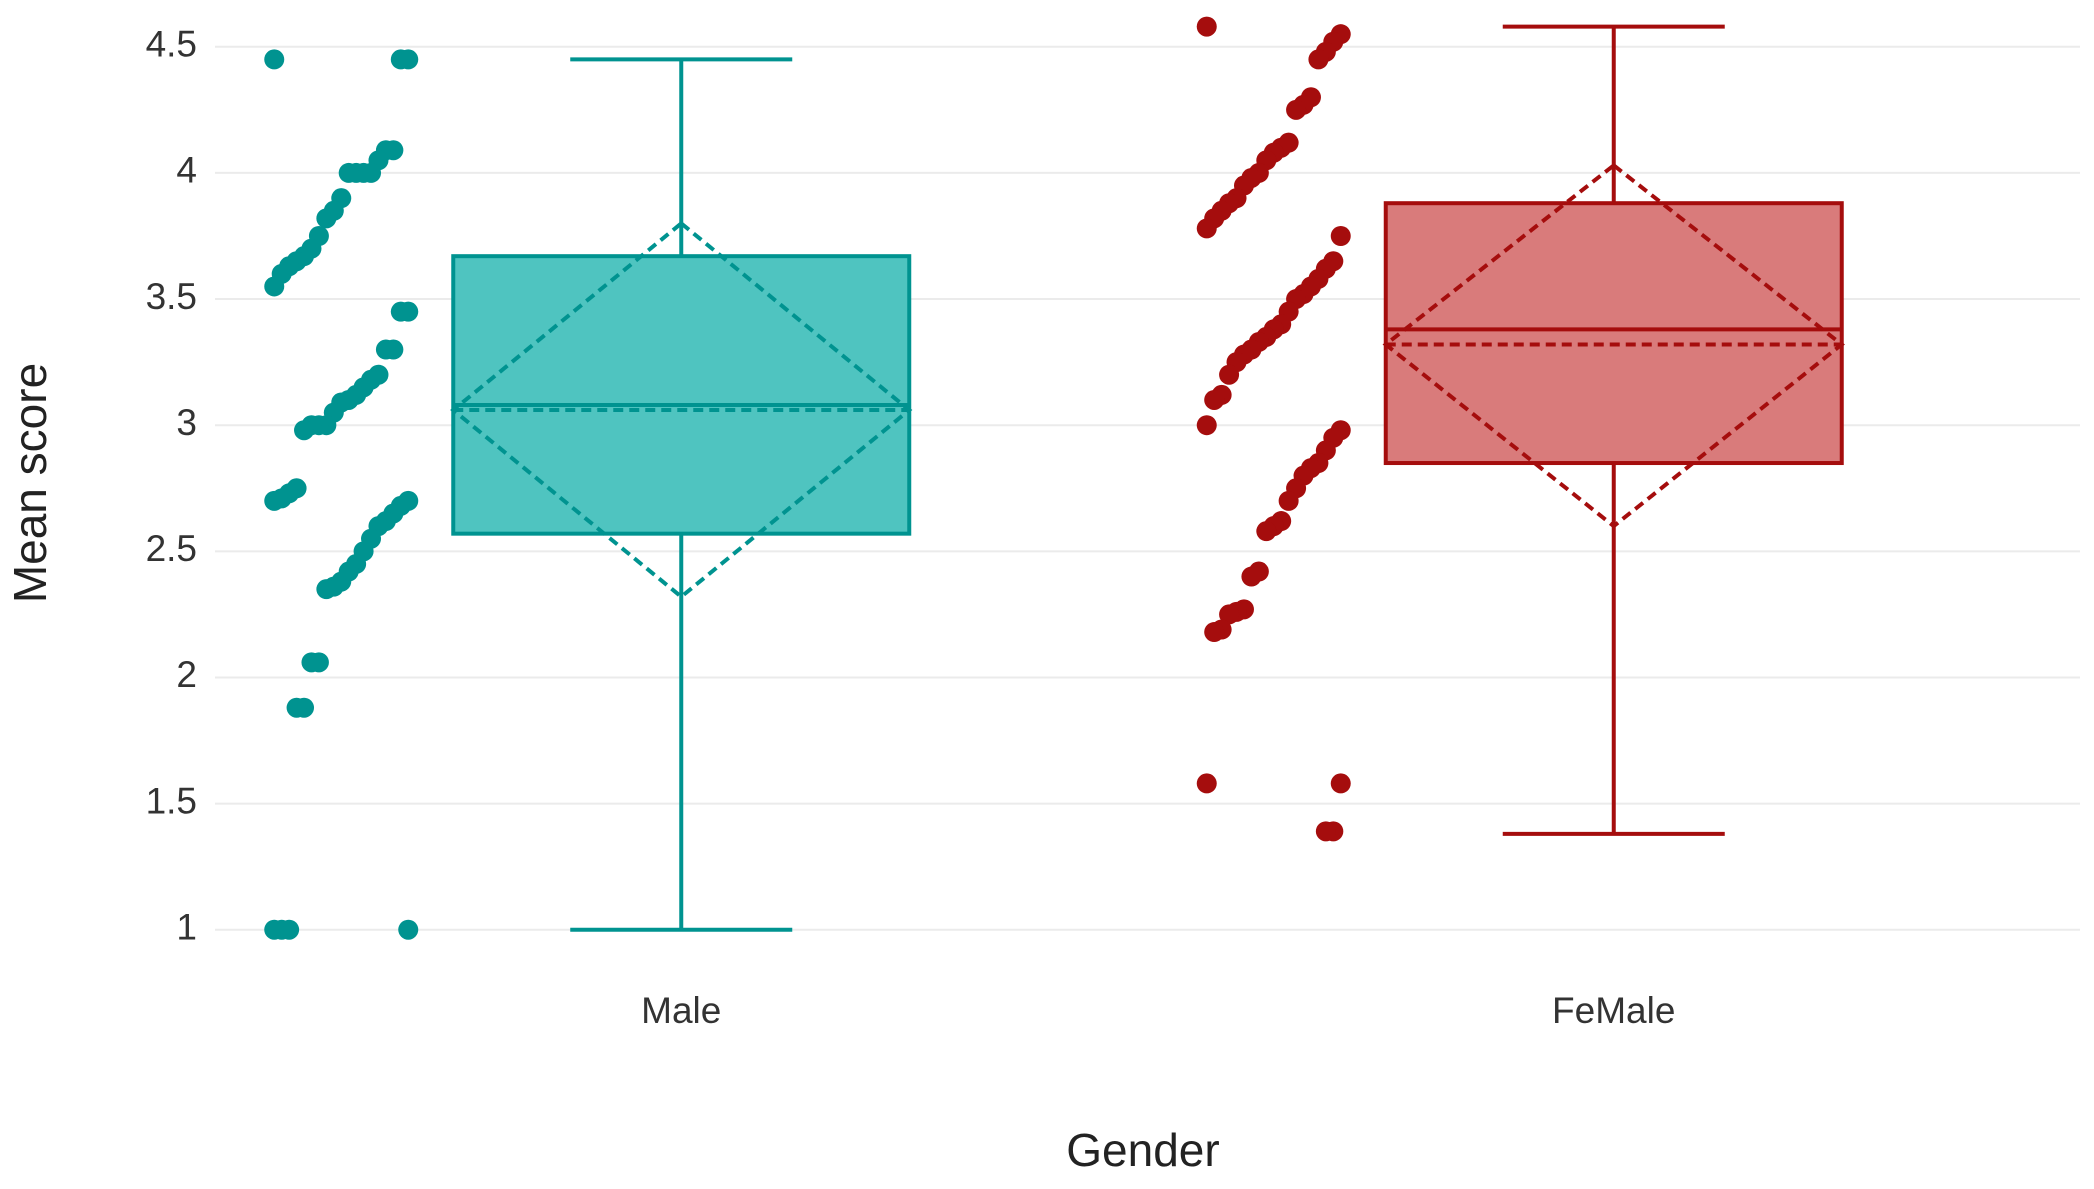 This screenshot has height=1189, width=2094. Describe the element at coordinates (30, 483) in the screenshot. I see `y-axis-title: Mean score` at that location.